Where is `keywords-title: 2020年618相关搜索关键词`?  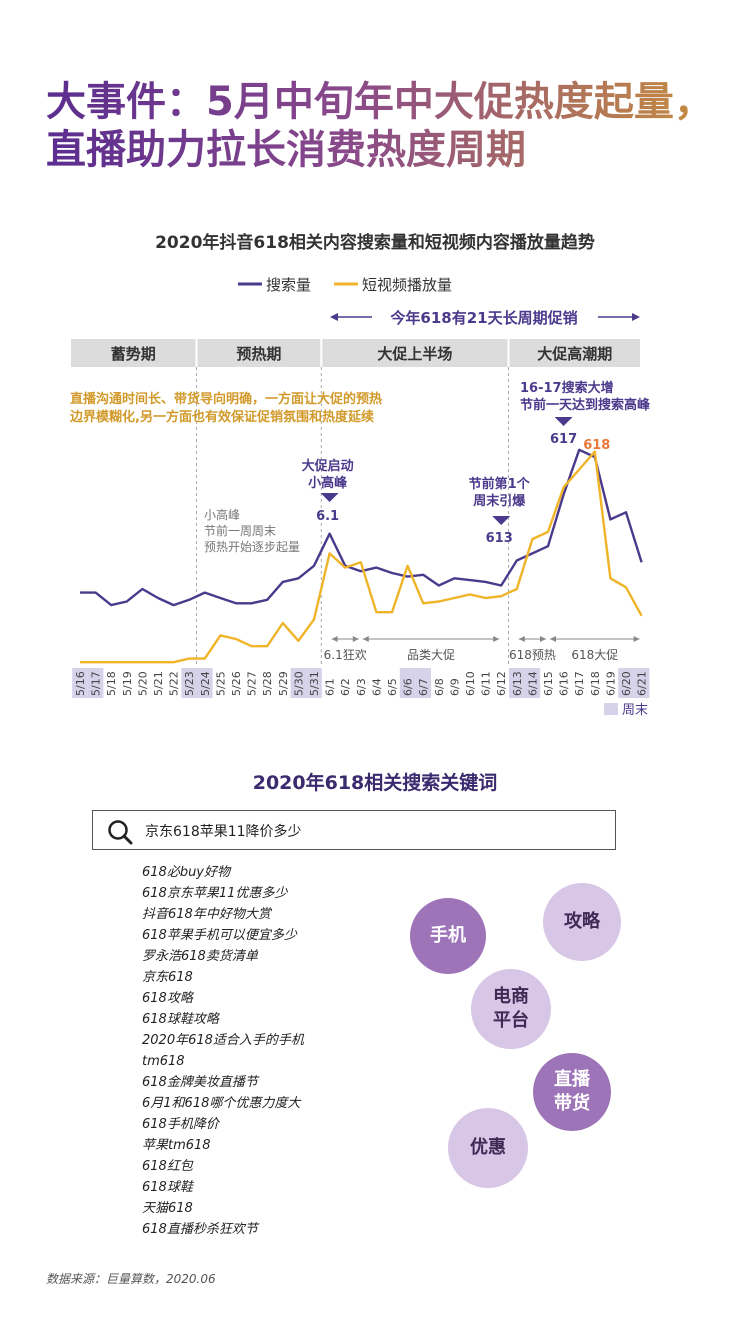
keywords-title: 2020年618相关搜索关键词 is located at coordinates (375, 783).